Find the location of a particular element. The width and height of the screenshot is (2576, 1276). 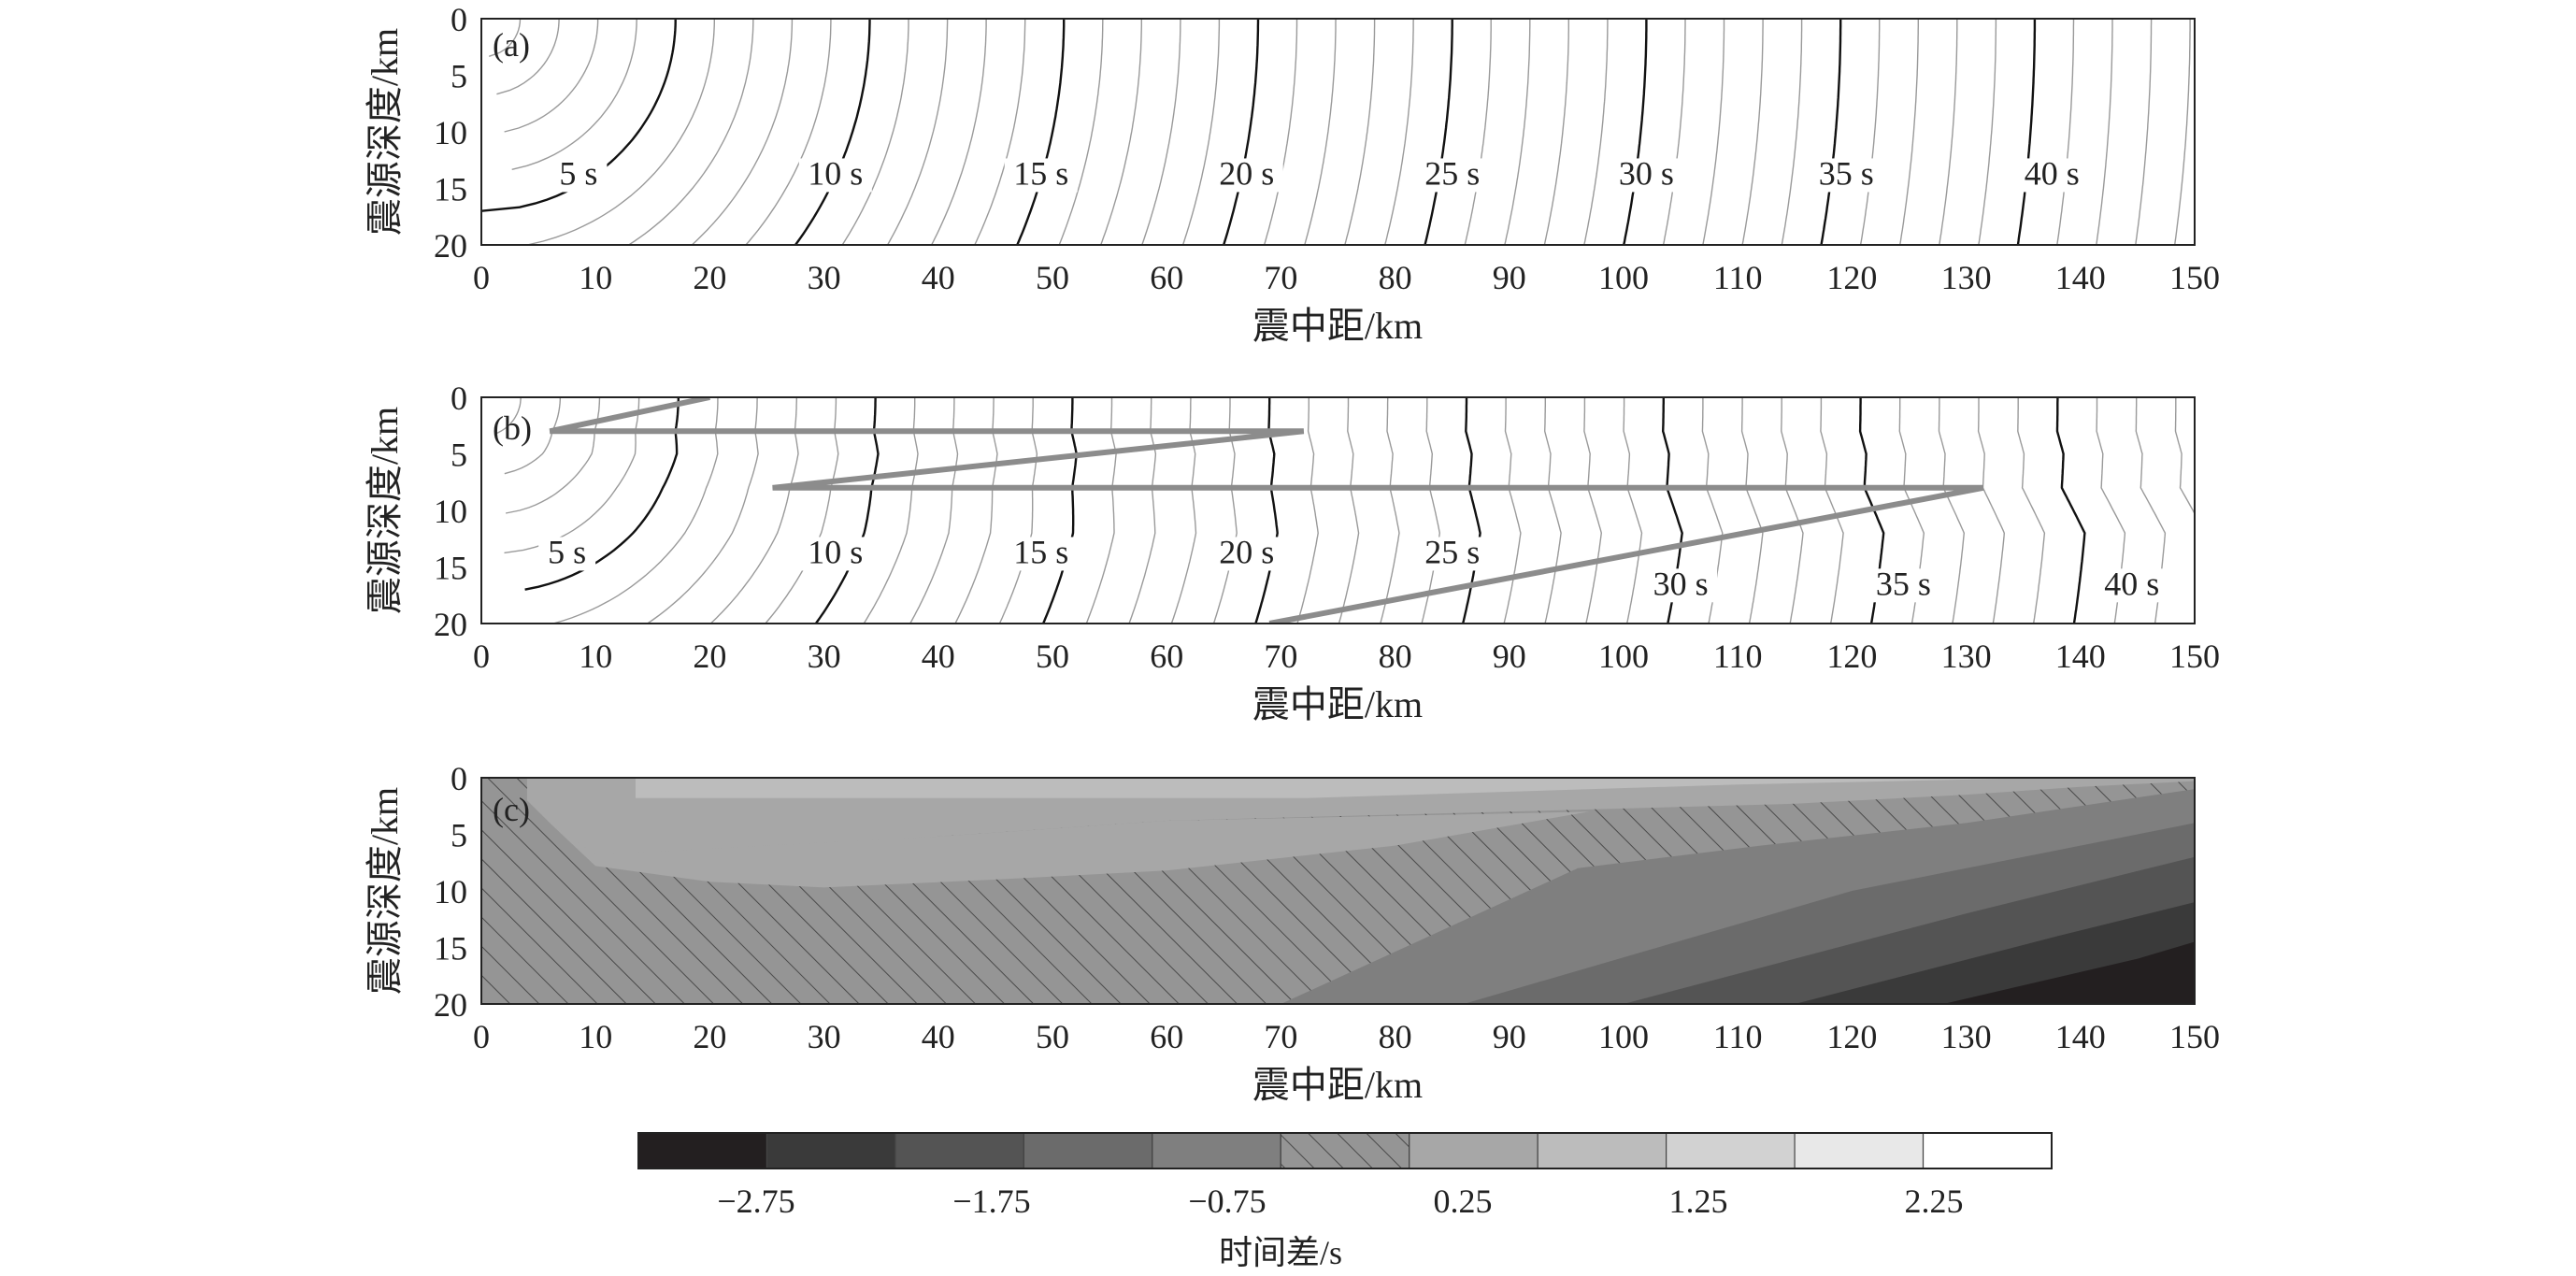

panel-a-contours is located at coordinates (1336, 132).